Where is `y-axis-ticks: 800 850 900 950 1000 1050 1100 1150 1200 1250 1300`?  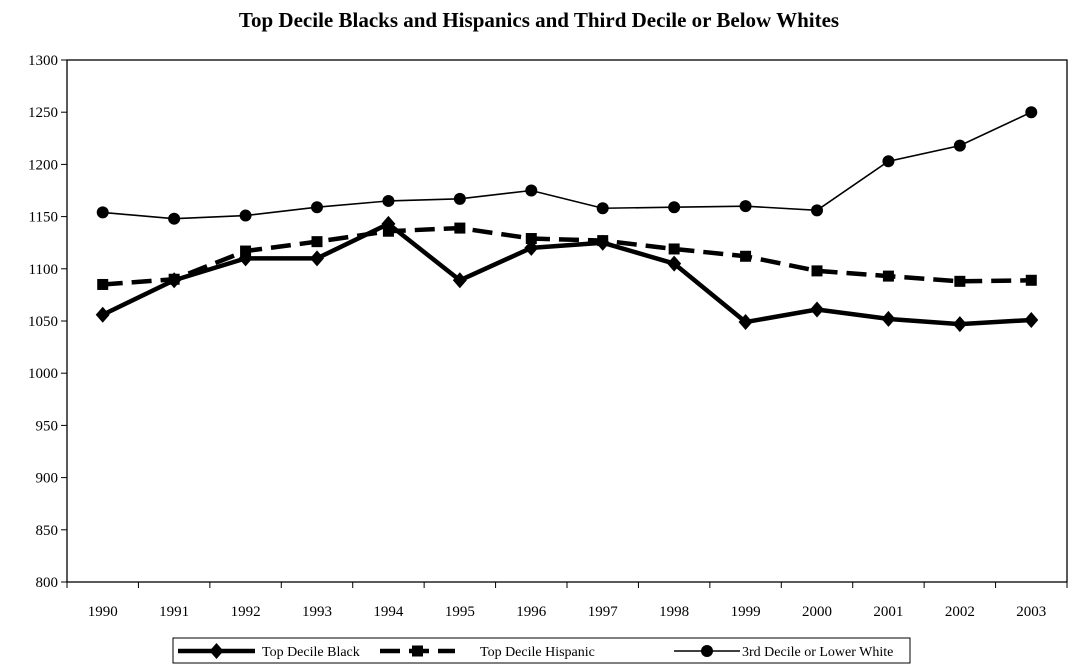
y-axis-ticks: 800 850 900 950 1000 1050 1100 1150 1200 1250 1300 is located at coordinates (47, 322).